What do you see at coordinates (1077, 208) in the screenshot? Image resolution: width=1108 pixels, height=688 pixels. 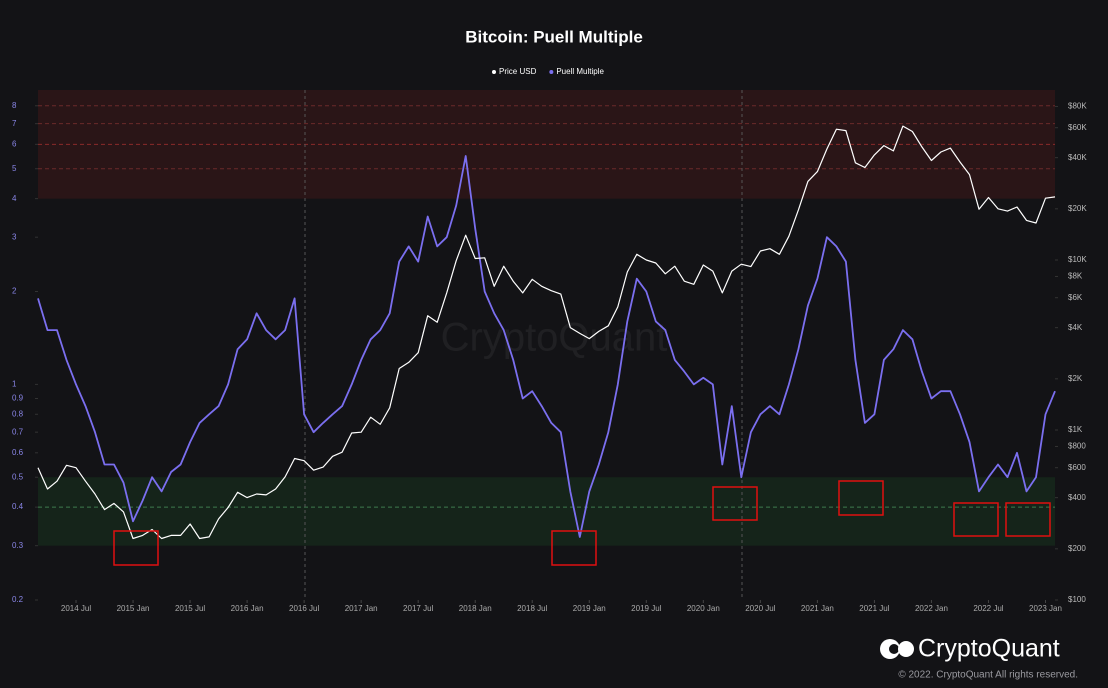 I see `y2-tick-label: $20K` at bounding box center [1077, 208].